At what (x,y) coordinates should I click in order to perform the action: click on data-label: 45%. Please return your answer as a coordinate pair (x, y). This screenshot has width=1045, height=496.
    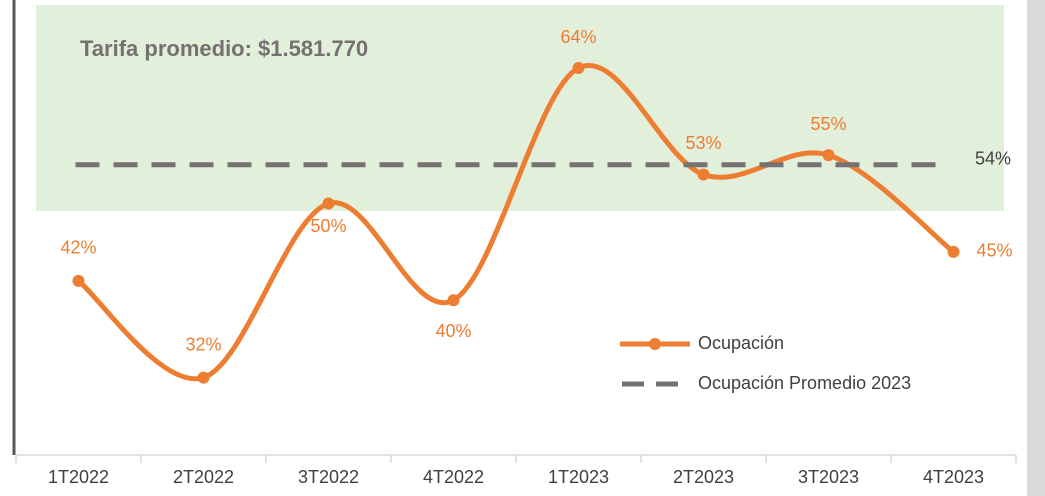
    Looking at the image, I should click on (995, 251).